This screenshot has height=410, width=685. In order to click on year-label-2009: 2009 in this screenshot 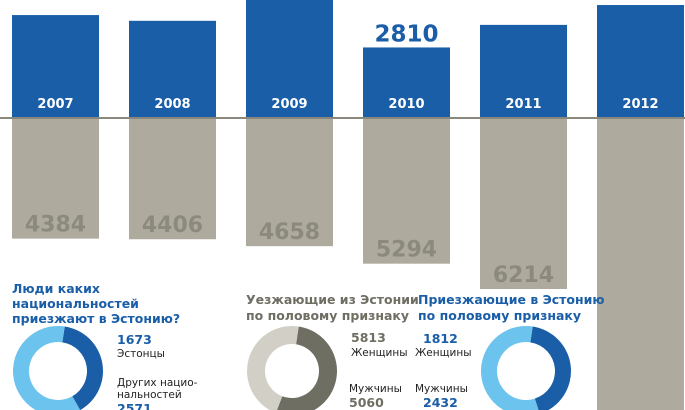, I will do `click(289, 104)`.